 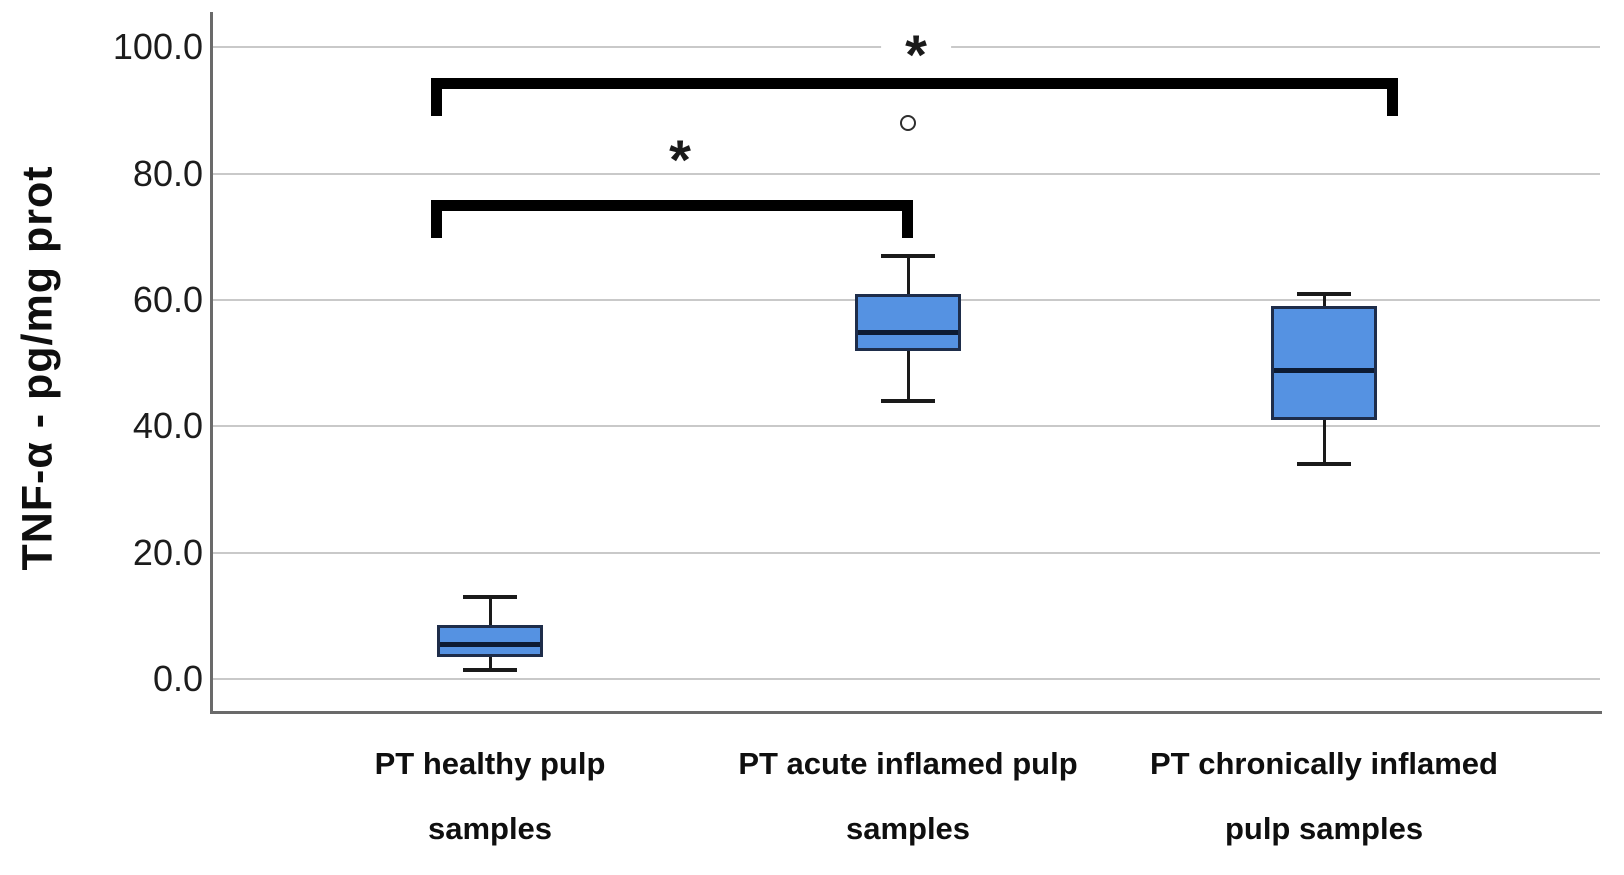 I want to click on category-label-line: PT chronically inflamed, so click(x=1324, y=763).